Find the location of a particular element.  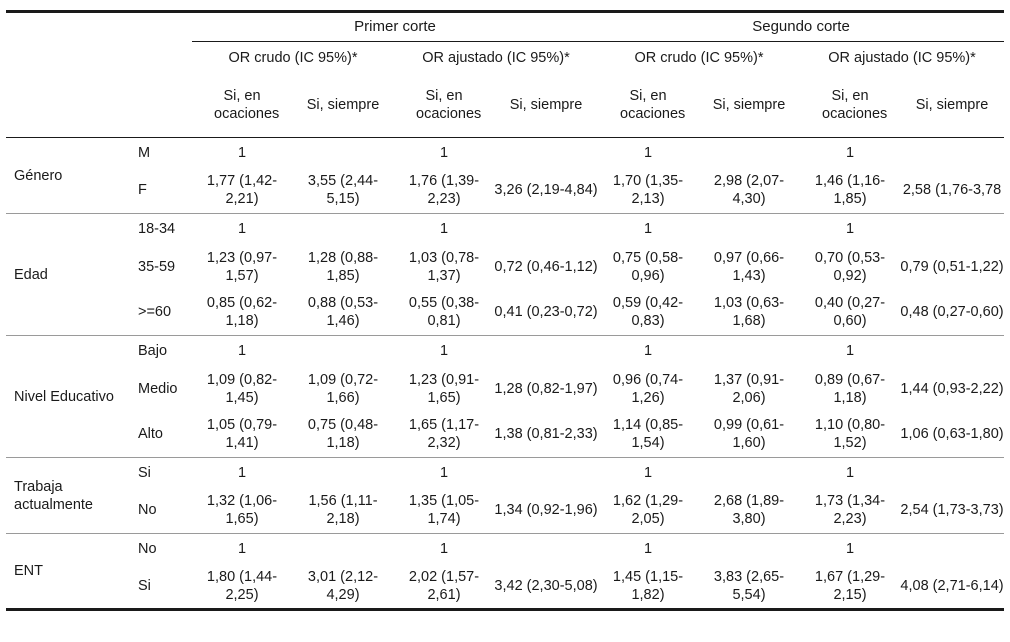

row-category-label: Medio is located at coordinates (158, 388).